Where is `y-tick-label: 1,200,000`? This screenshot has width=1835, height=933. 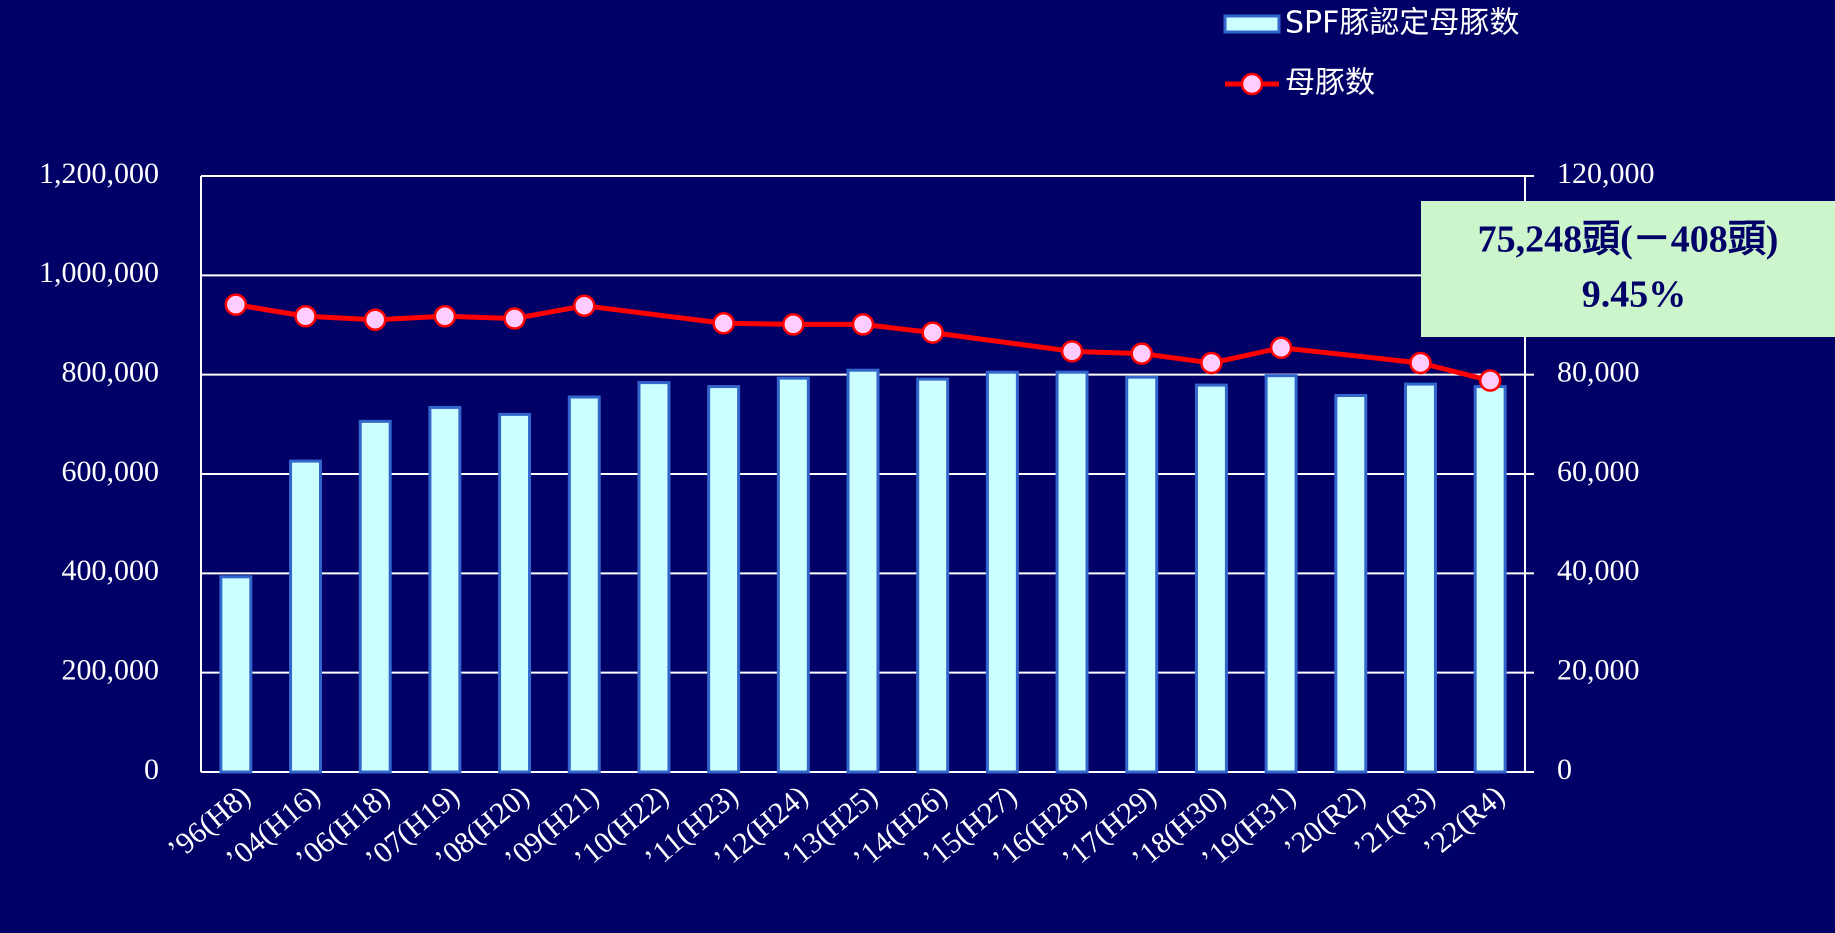 y-tick-label: 1,200,000 is located at coordinates (99, 173).